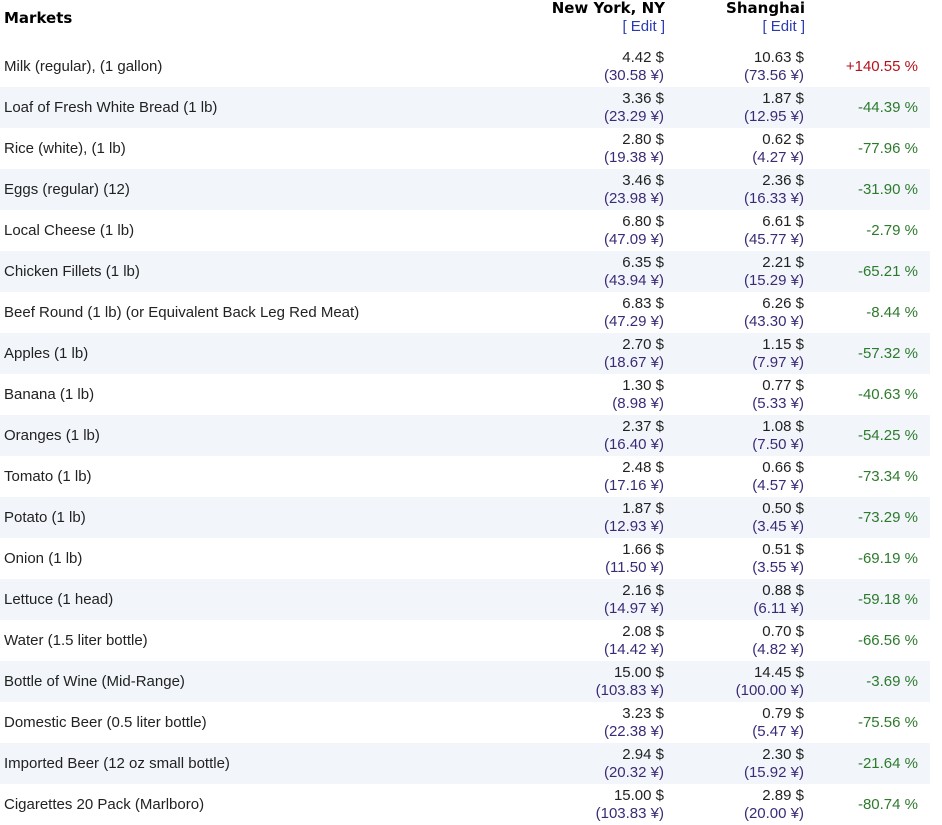  What do you see at coordinates (887, 394) in the screenshot?
I see `price-difference: -40.63 %` at bounding box center [887, 394].